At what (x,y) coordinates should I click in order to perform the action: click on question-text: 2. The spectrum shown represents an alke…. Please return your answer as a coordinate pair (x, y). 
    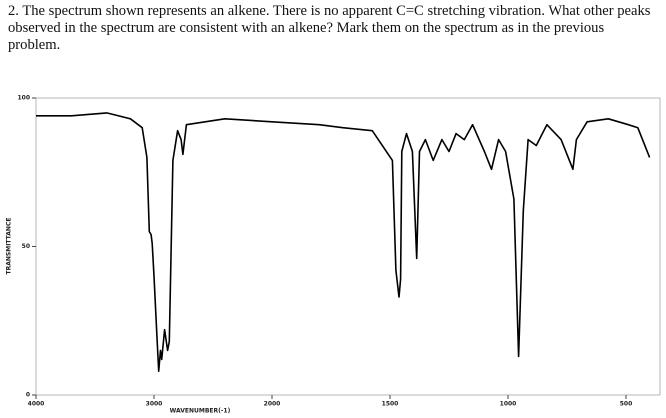
    Looking at the image, I should click on (329, 28).